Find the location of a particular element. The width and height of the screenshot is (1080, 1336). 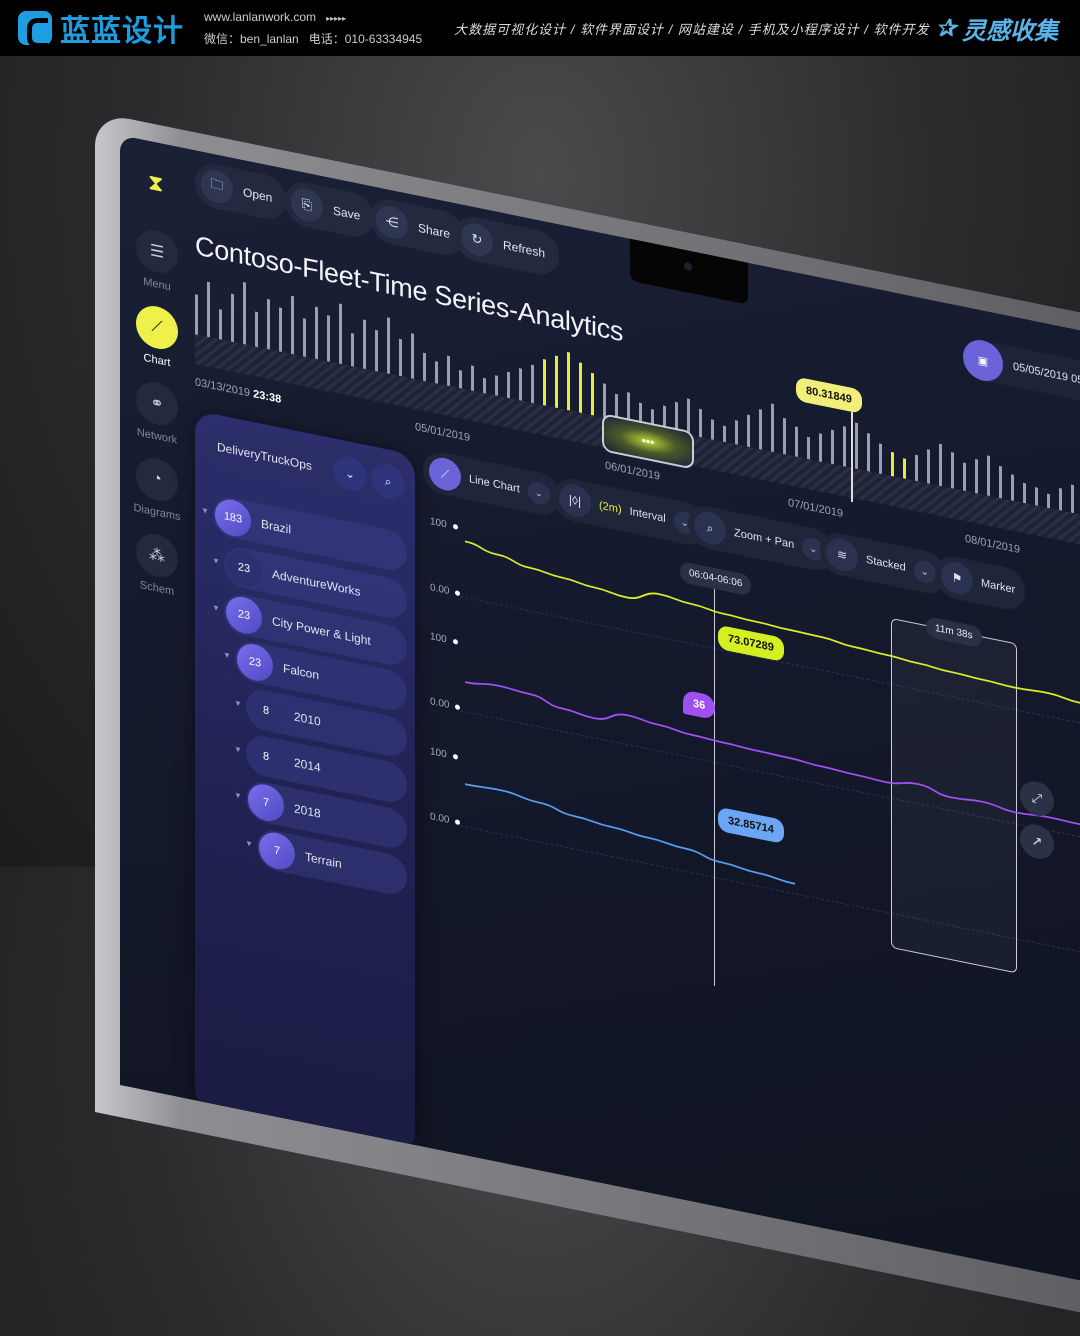

inspiration-text: 灵感收集 is located at coordinates (1010, 31).